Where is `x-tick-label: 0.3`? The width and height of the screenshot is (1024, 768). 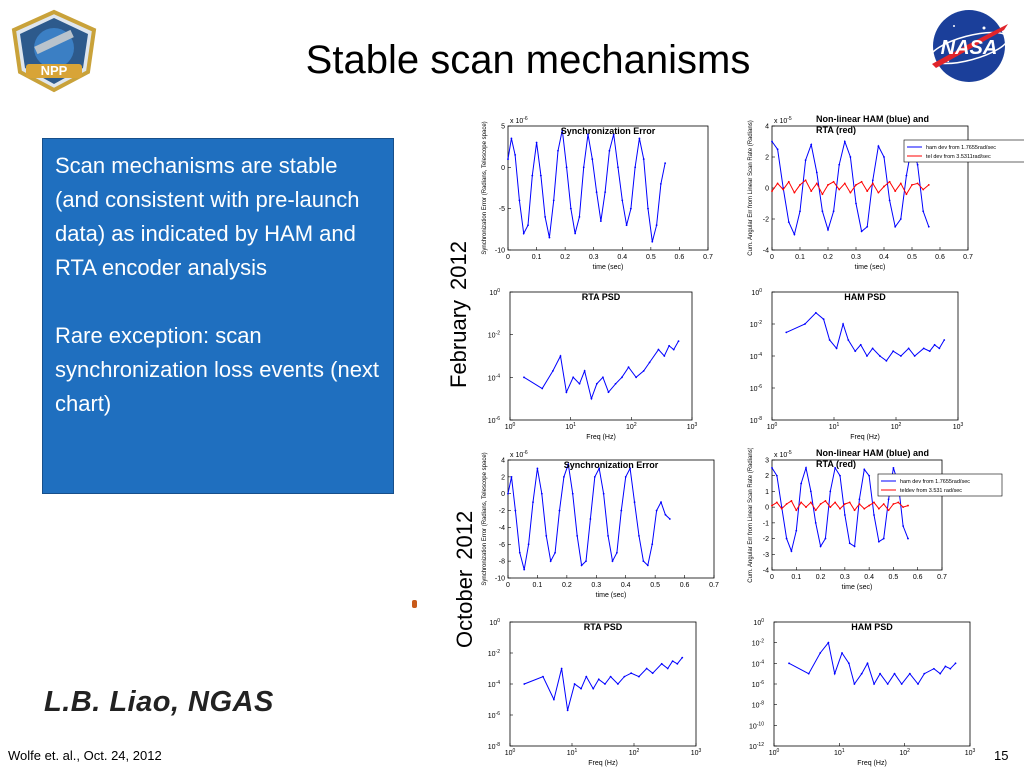 x-tick-label: 0.3 is located at coordinates (594, 257).